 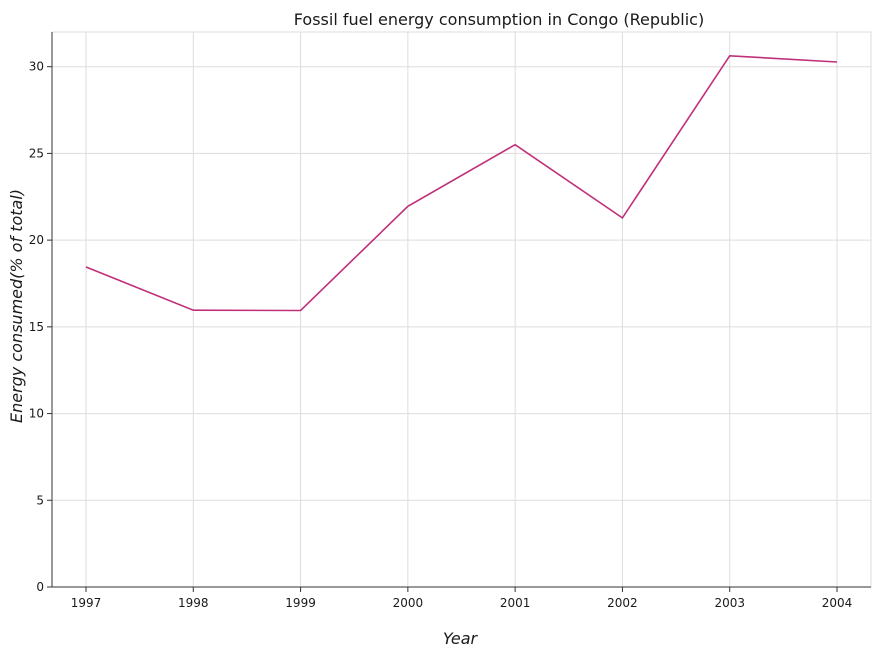 What do you see at coordinates (36, 153) in the screenshot?
I see `y-tick-label: 25` at bounding box center [36, 153].